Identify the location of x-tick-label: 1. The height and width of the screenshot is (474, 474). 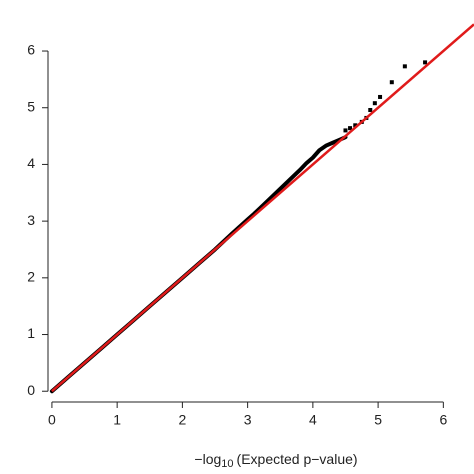
(117, 420).